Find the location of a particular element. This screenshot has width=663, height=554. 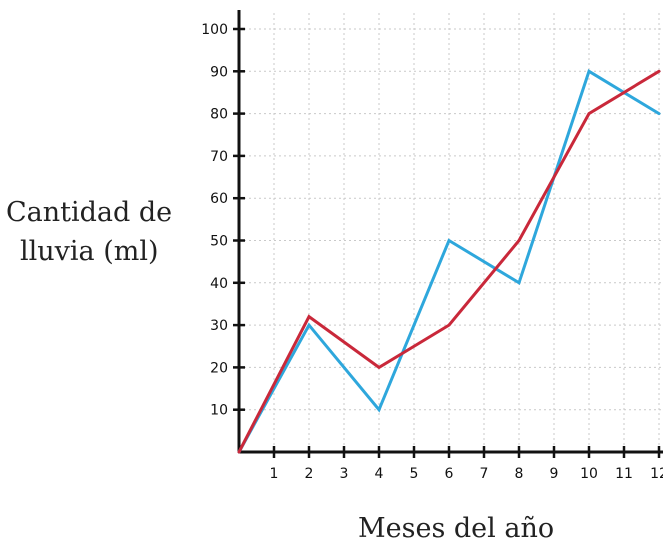

x-tick-label: 5 is located at coordinates (414, 474).